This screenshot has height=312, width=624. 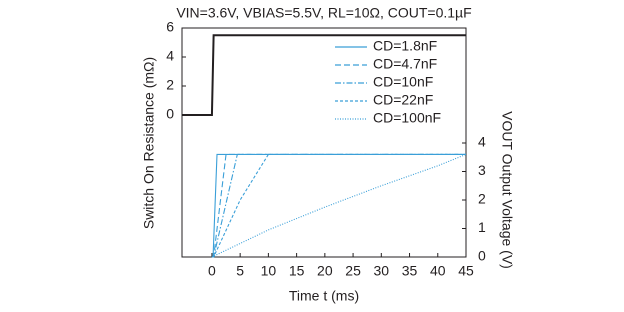 What do you see at coordinates (482, 227) in the screenshot?
I see `y2-tick-label: 1` at bounding box center [482, 227].